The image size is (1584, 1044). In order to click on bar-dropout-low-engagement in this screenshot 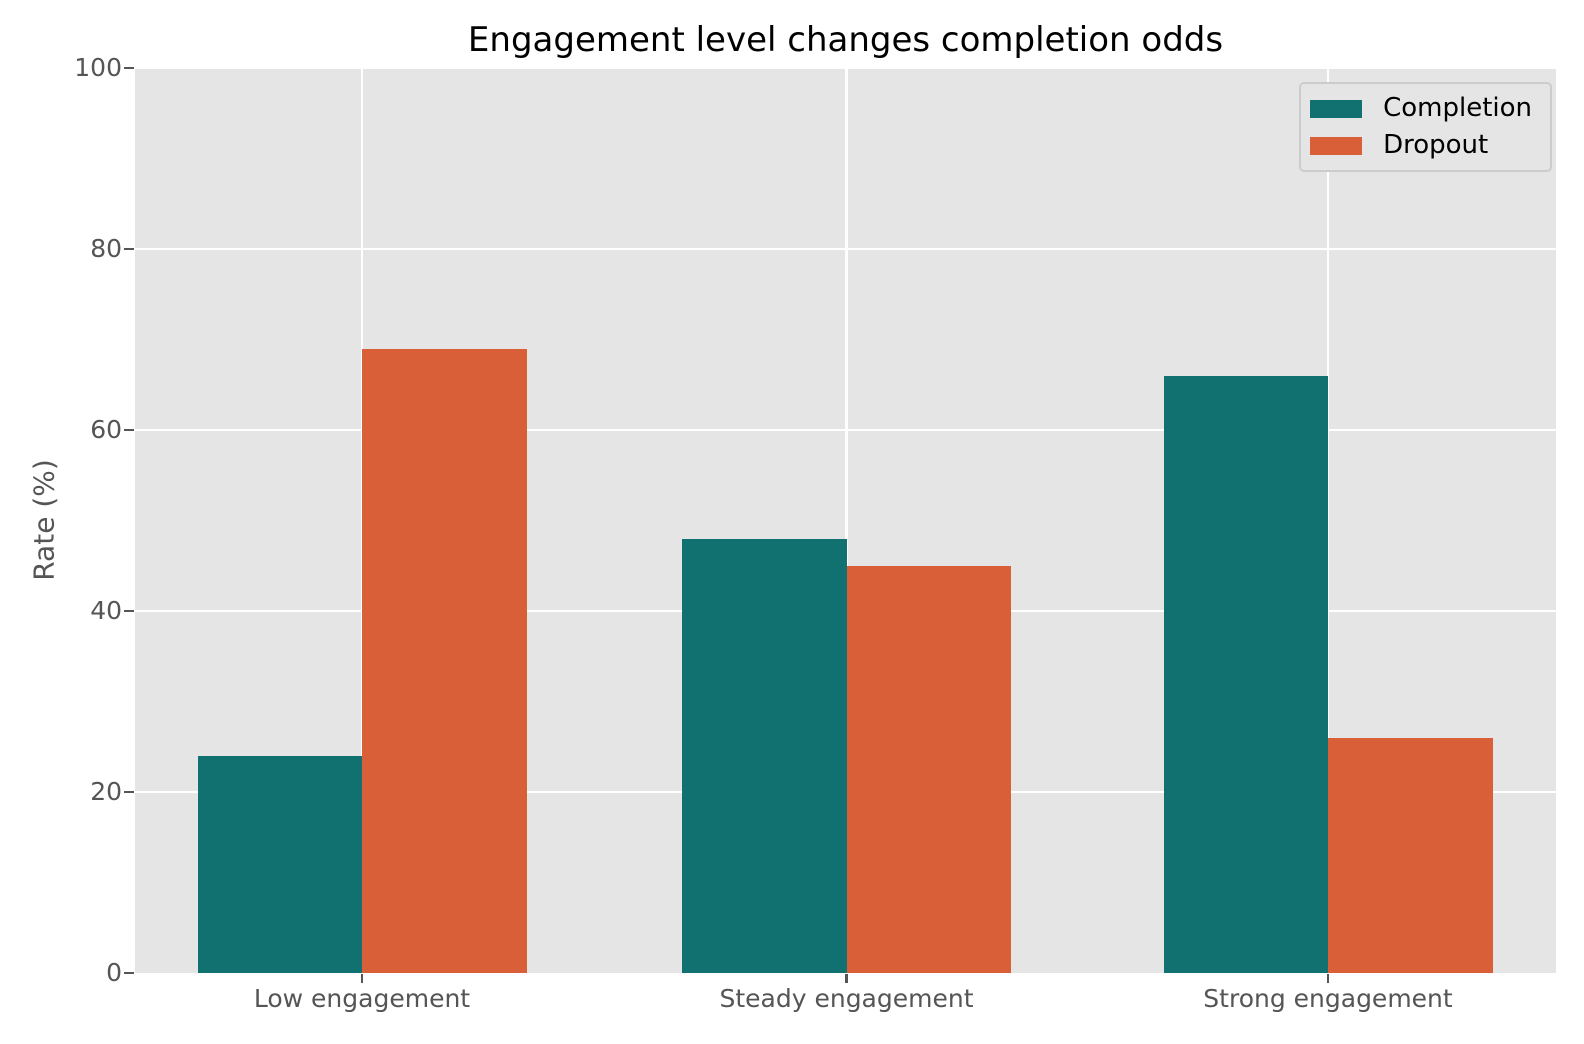, I will do `click(444, 660)`.